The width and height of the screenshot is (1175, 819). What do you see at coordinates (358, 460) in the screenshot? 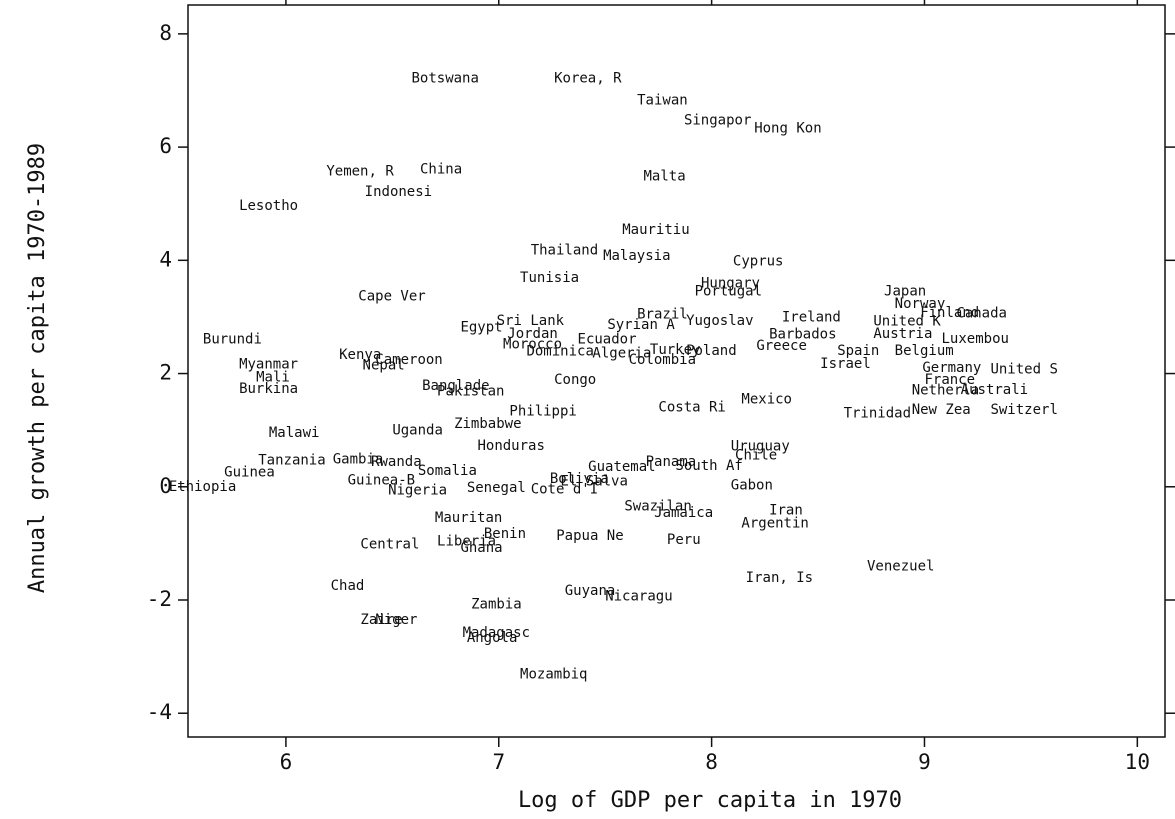
I see `point-label: Gambia` at bounding box center [358, 460].